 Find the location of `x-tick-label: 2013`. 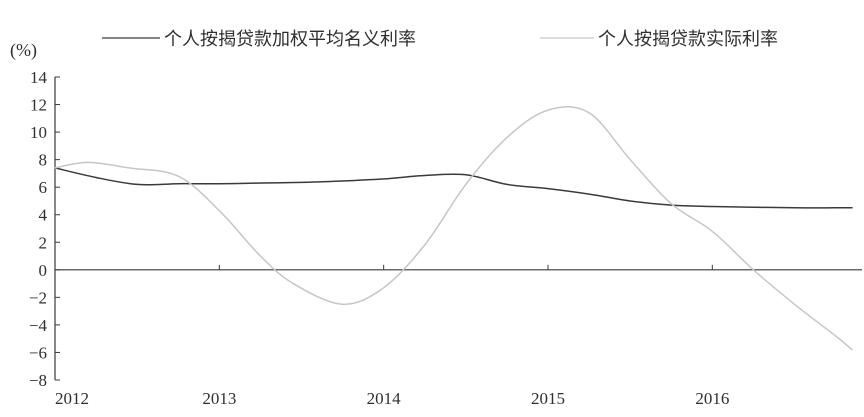

x-tick-label: 2013 is located at coordinates (219, 398).